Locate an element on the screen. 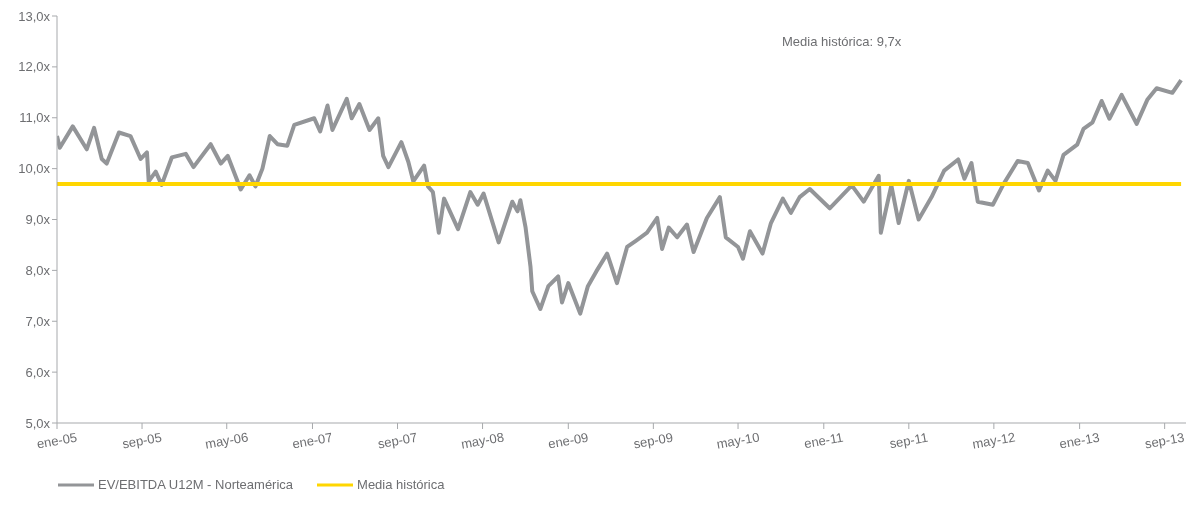 The image size is (1202, 508). x-tick-label: ene-09 is located at coordinates (568, 440).